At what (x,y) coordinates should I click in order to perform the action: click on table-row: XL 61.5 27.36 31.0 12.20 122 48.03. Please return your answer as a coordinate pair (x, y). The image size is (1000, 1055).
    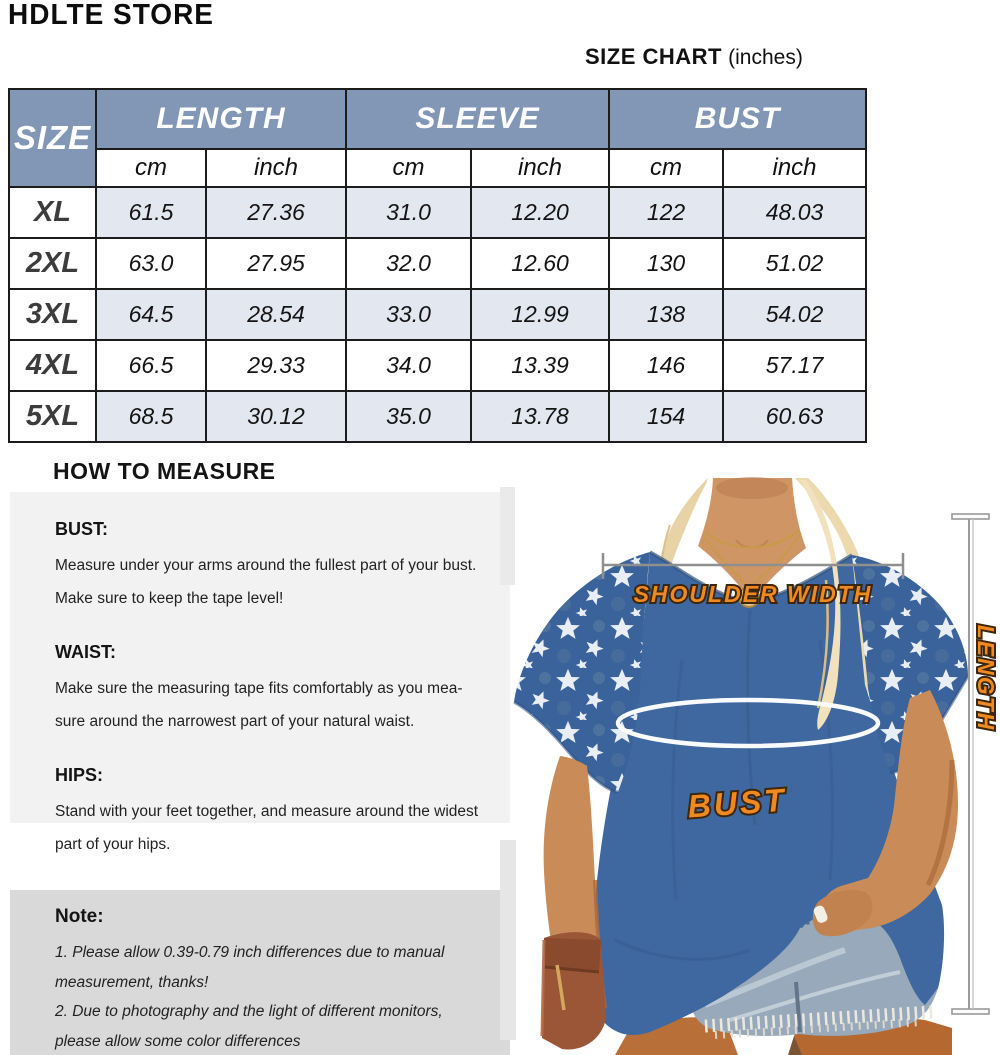
    Looking at the image, I should click on (438, 212).